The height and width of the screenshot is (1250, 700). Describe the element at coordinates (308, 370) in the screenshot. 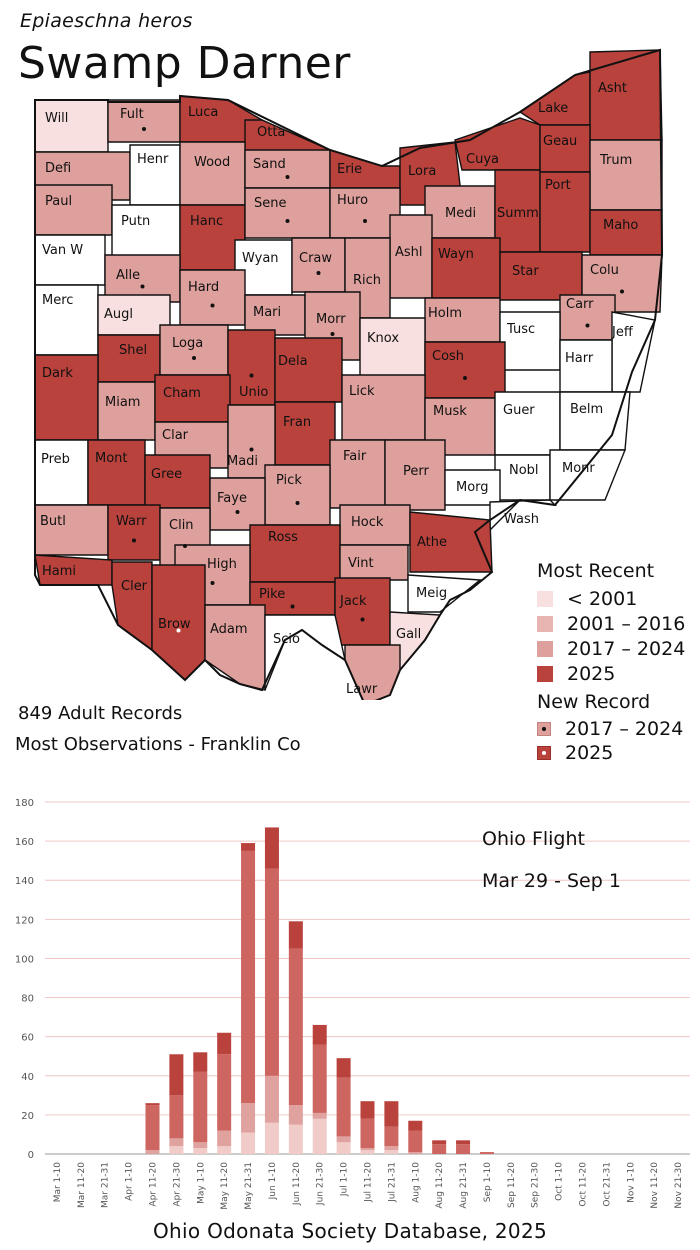

I see `county-dela` at that location.